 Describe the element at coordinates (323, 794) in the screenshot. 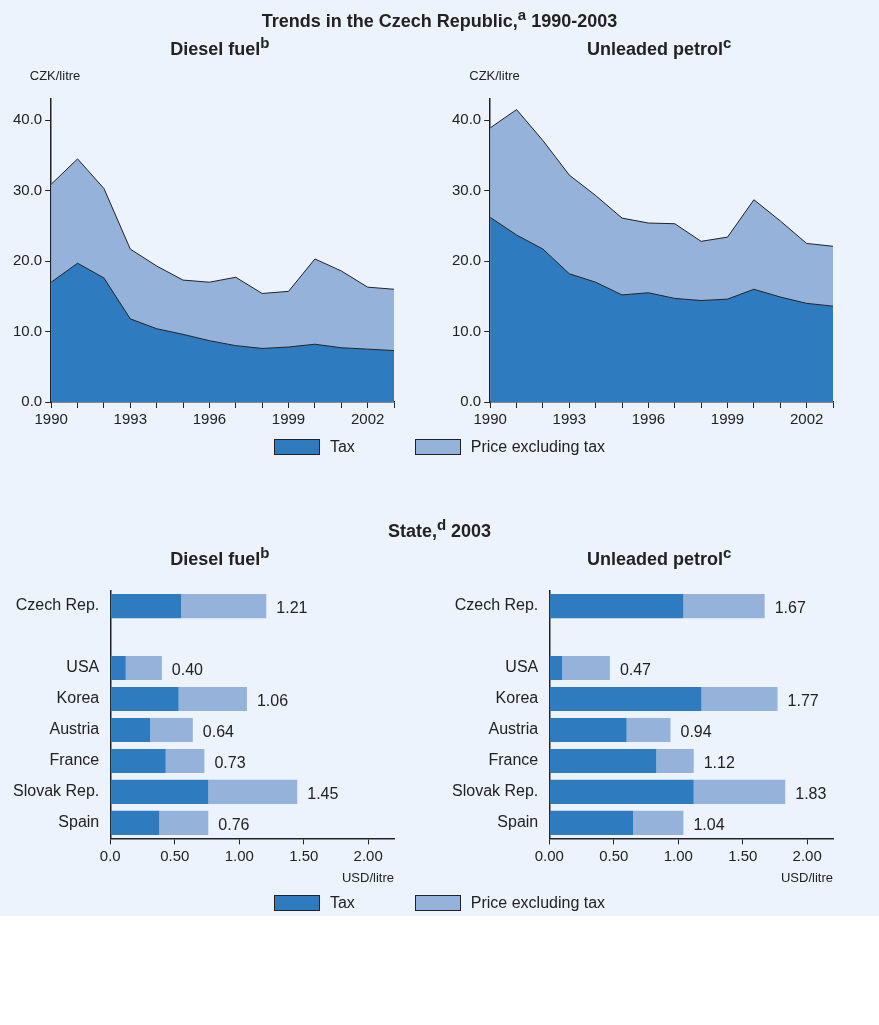

I see `total-label: 1.45` at that location.